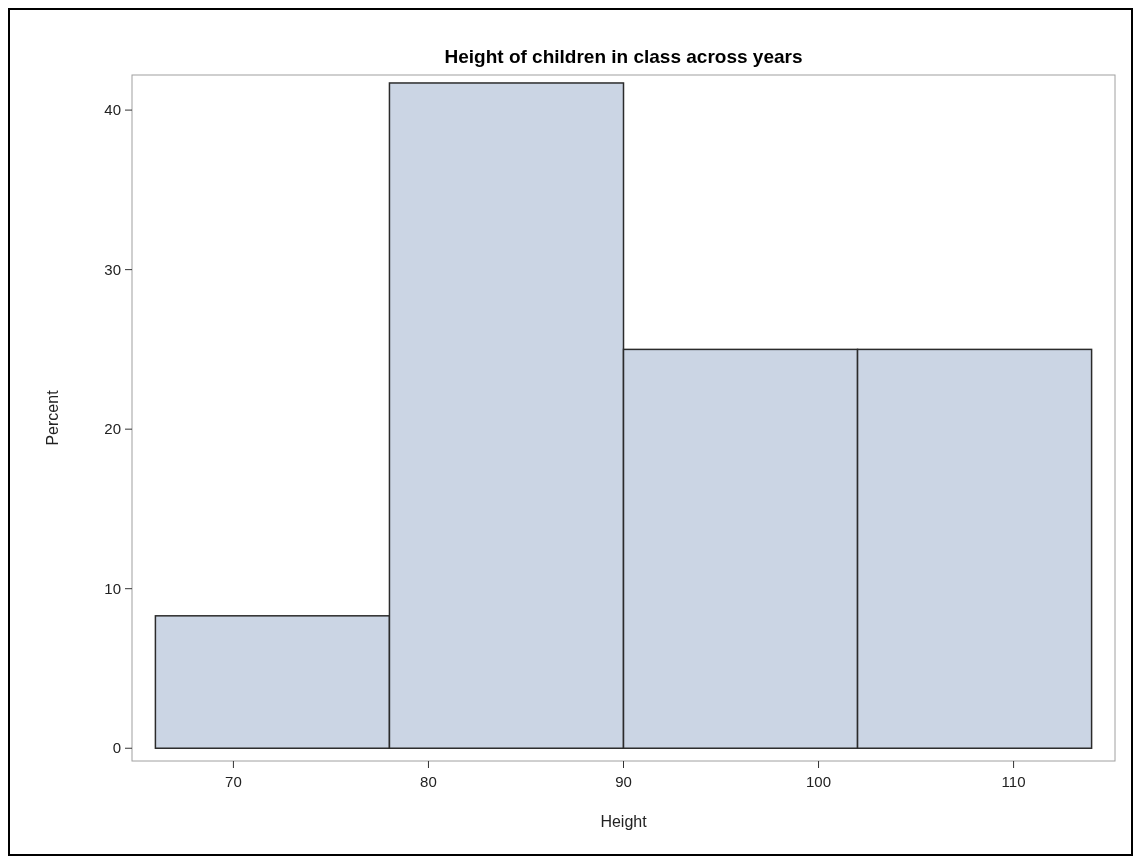 The width and height of the screenshot is (1141, 864). What do you see at coordinates (112, 110) in the screenshot?
I see `y-tick-label: 40` at bounding box center [112, 110].